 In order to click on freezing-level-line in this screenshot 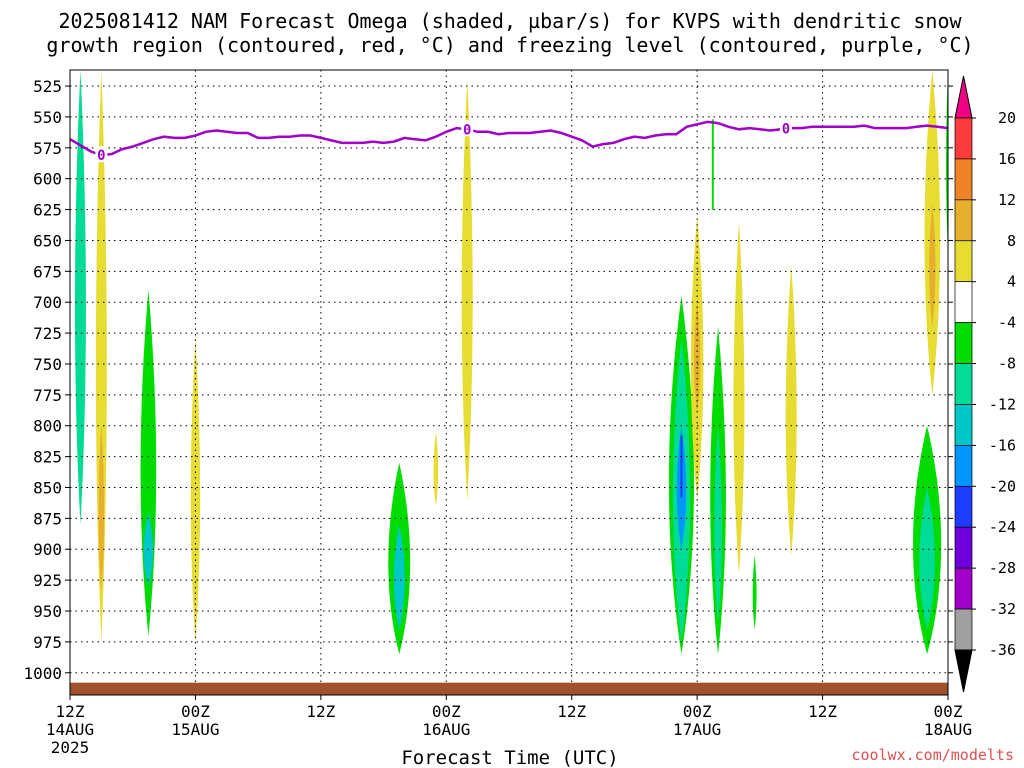, I will do `click(509, 138)`.